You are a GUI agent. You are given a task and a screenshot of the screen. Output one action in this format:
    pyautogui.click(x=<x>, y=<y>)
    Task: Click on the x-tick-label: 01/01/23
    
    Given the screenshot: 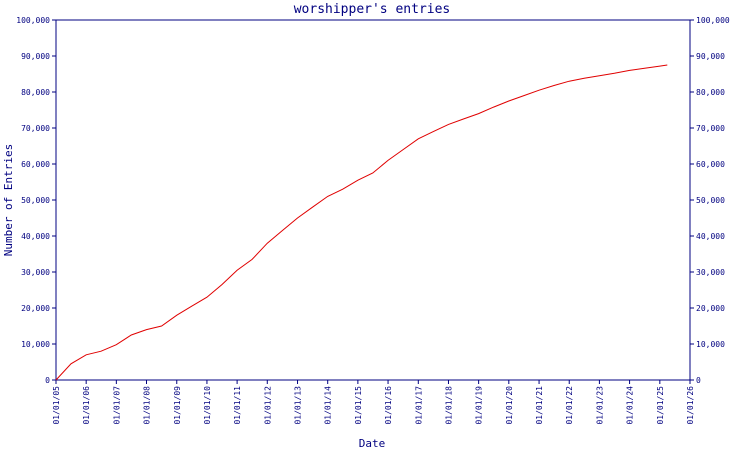 What is the action you would take?
    pyautogui.click(x=599, y=405)
    